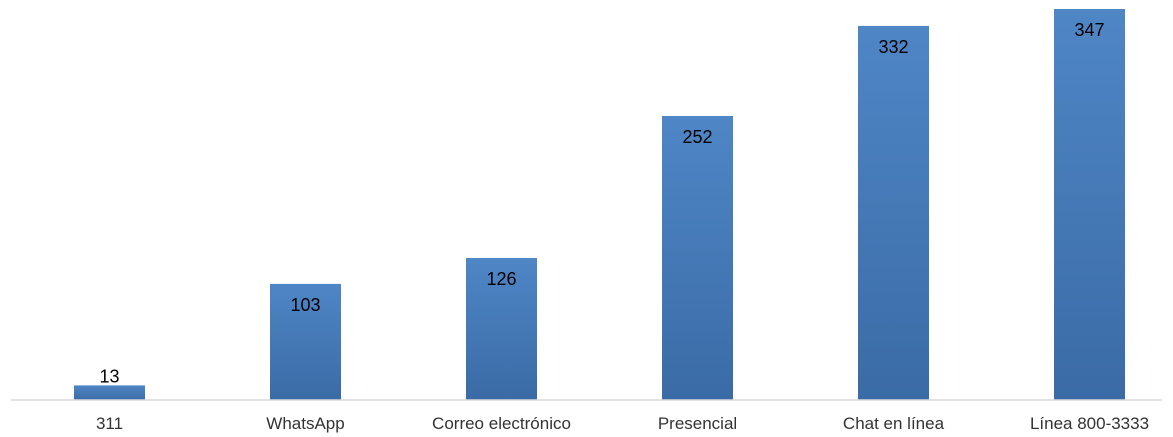  I want to click on value-label-3: 252, so click(697, 137).